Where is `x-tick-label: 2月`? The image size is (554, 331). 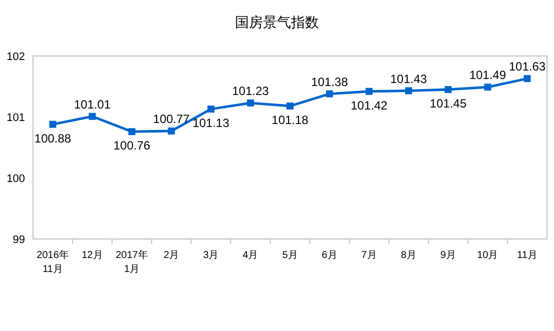 x-tick-label: 2月 is located at coordinates (172, 255).